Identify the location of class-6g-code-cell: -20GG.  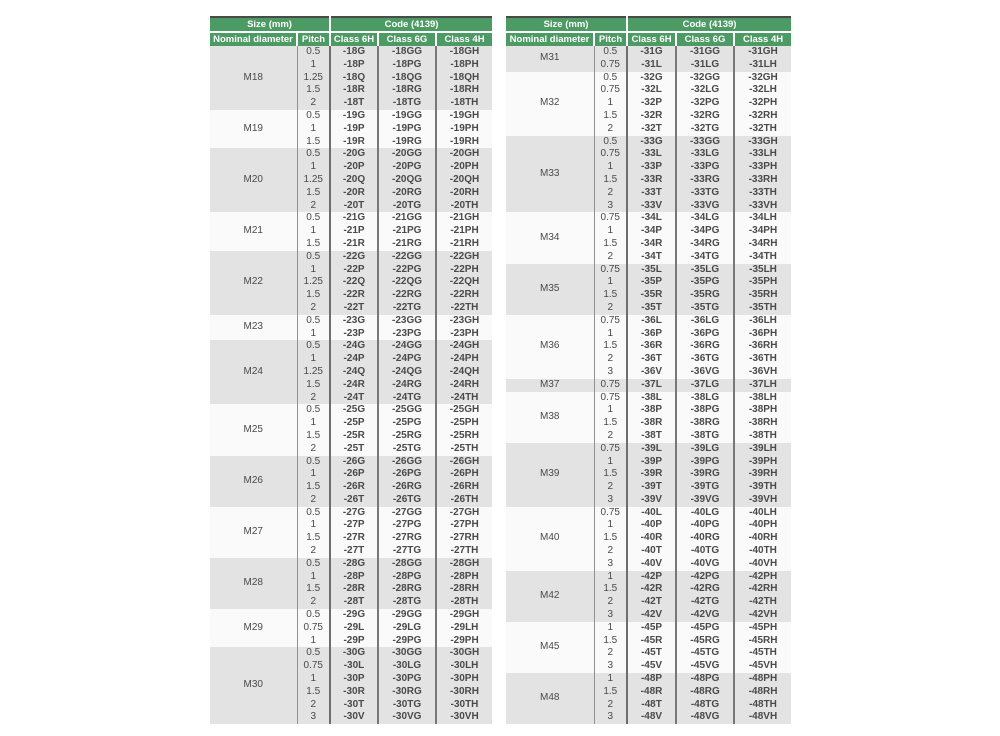
(406, 155).